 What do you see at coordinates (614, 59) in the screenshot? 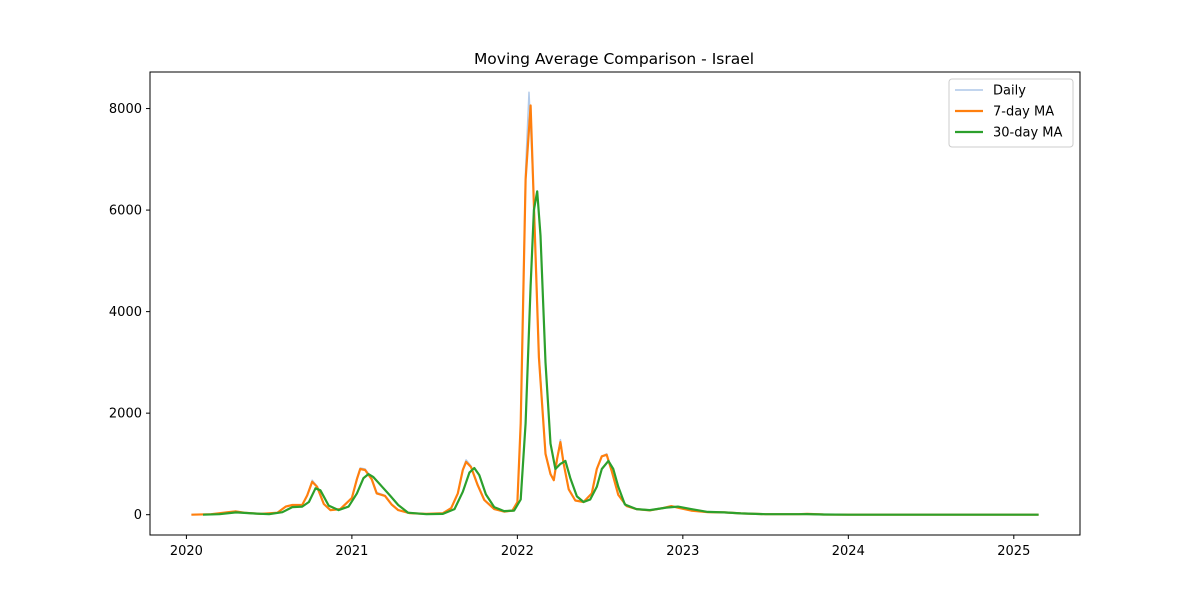
I see `chart-title: Moving Average Comparison - Israel` at bounding box center [614, 59].